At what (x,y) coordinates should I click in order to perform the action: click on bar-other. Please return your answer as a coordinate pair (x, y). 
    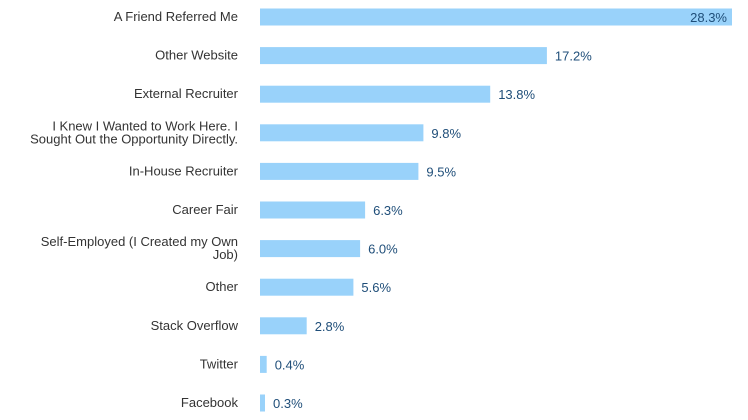
    Looking at the image, I should click on (307, 287).